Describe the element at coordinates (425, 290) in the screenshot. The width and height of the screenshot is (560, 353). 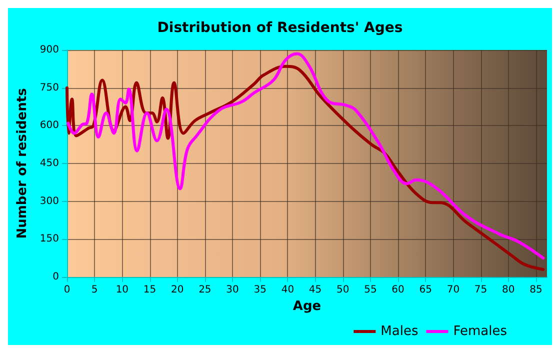
I see `x-tick-label: 65` at that location.